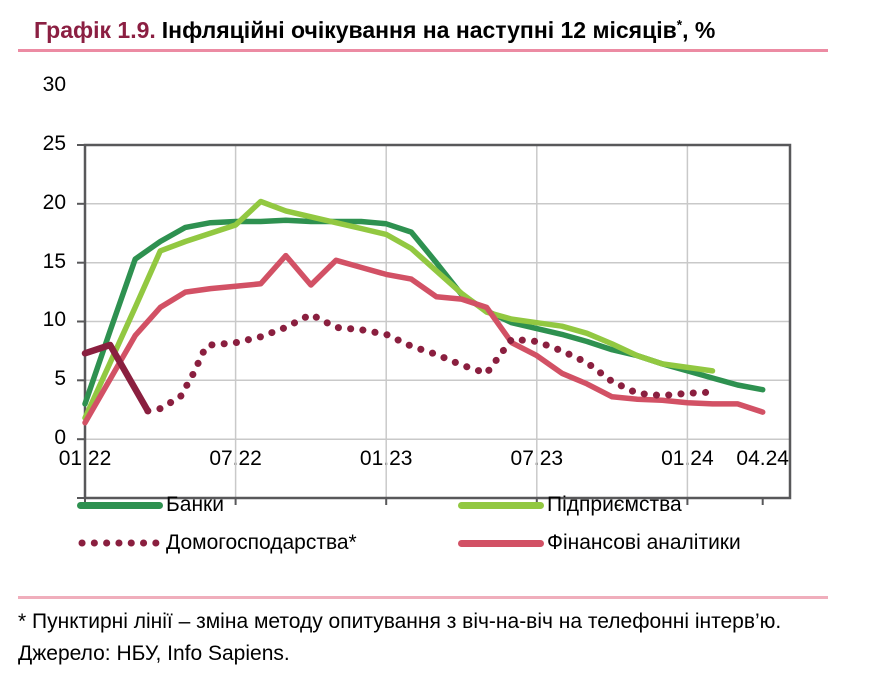 This screenshot has width=870, height=698. What do you see at coordinates (116, 378) in the screenshot?
I see `series-Домогосподарства (віч-на-віч)` at bounding box center [116, 378].